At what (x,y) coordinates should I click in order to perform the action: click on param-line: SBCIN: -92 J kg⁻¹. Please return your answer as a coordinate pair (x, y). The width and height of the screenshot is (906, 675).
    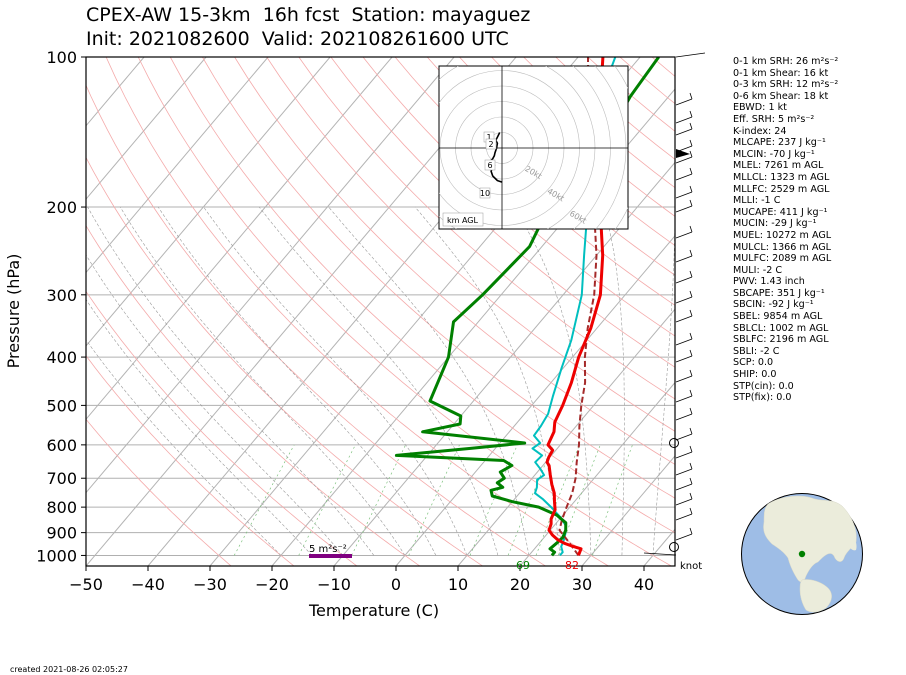
    Looking at the image, I should click on (773, 305).